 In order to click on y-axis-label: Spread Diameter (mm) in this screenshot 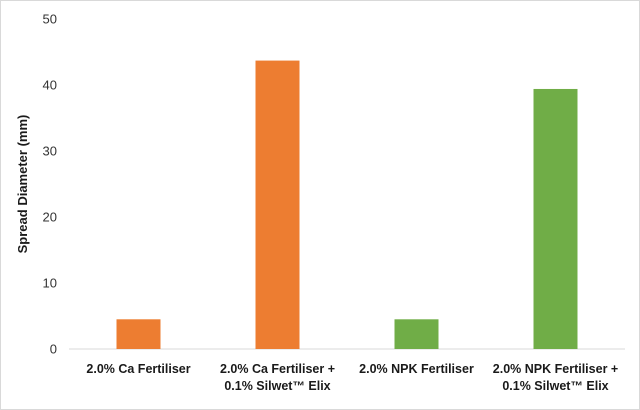, I will do `click(22, 184)`.